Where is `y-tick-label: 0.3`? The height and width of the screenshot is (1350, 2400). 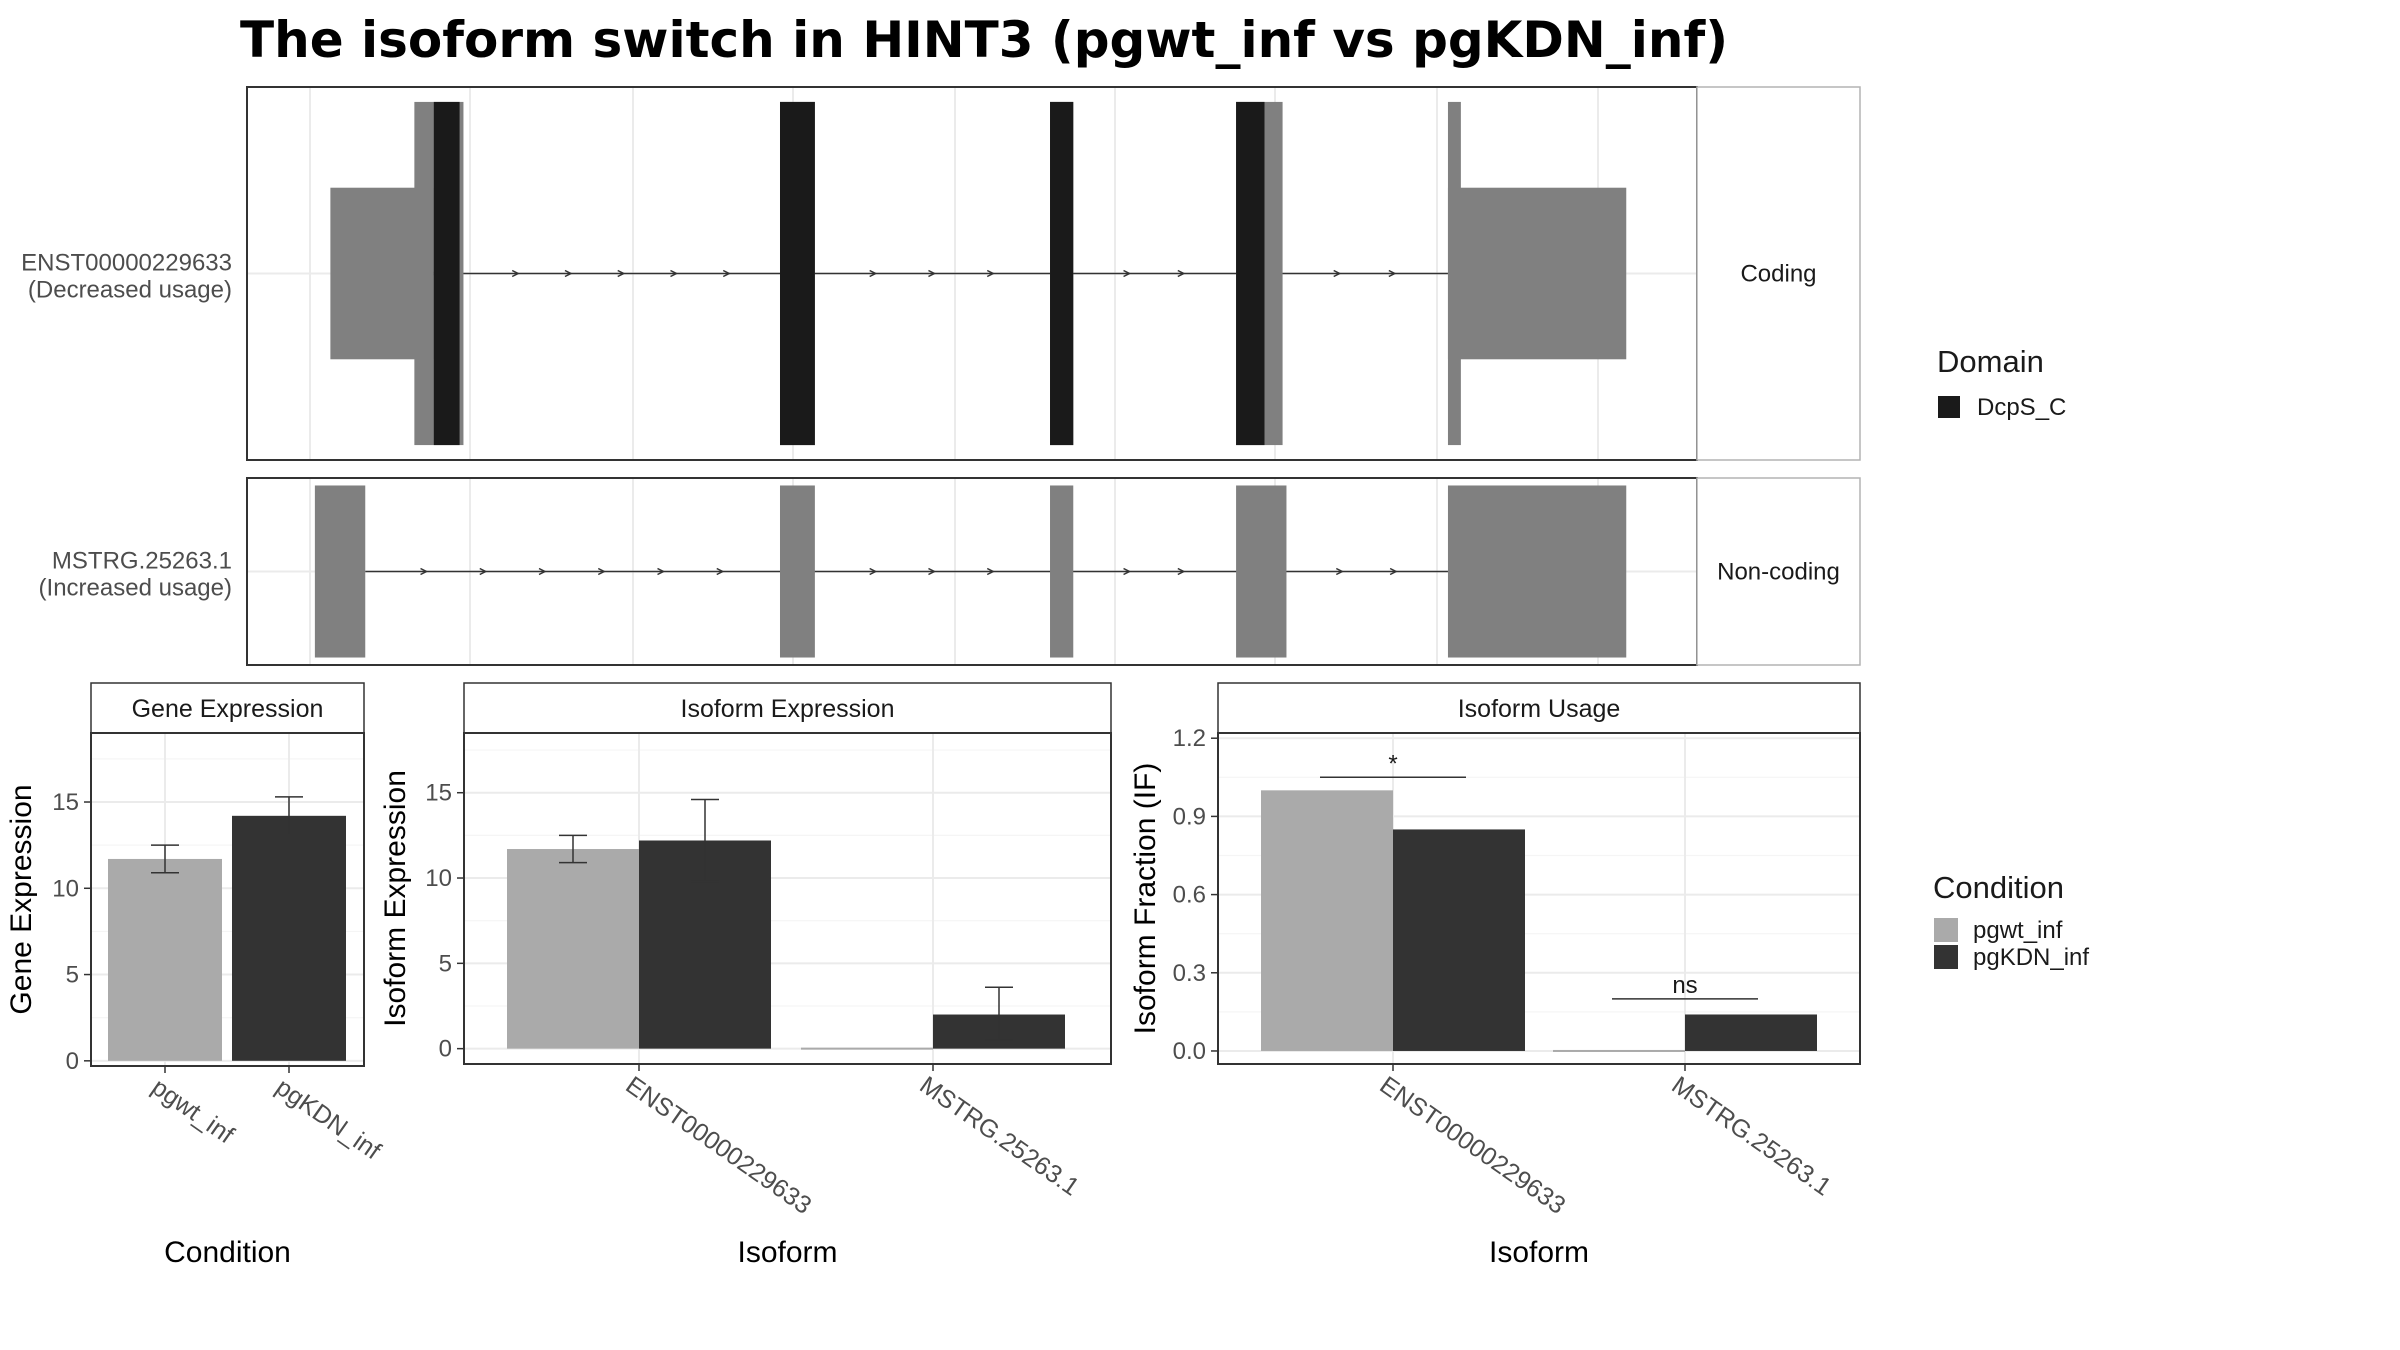
y-tick-label: 0.3 is located at coordinates (1189, 973).